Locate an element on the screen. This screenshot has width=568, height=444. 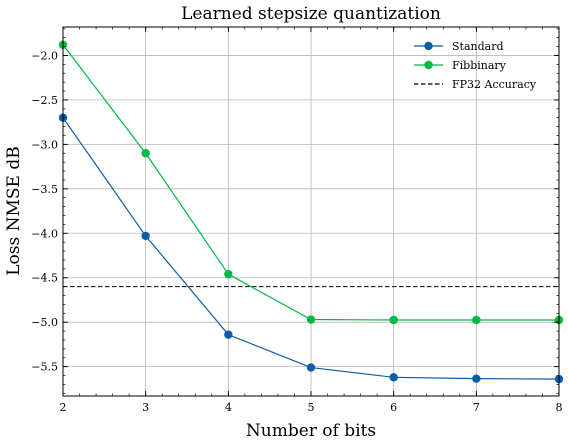
chart-title: Learned stepsize quantization is located at coordinates (311, 14).